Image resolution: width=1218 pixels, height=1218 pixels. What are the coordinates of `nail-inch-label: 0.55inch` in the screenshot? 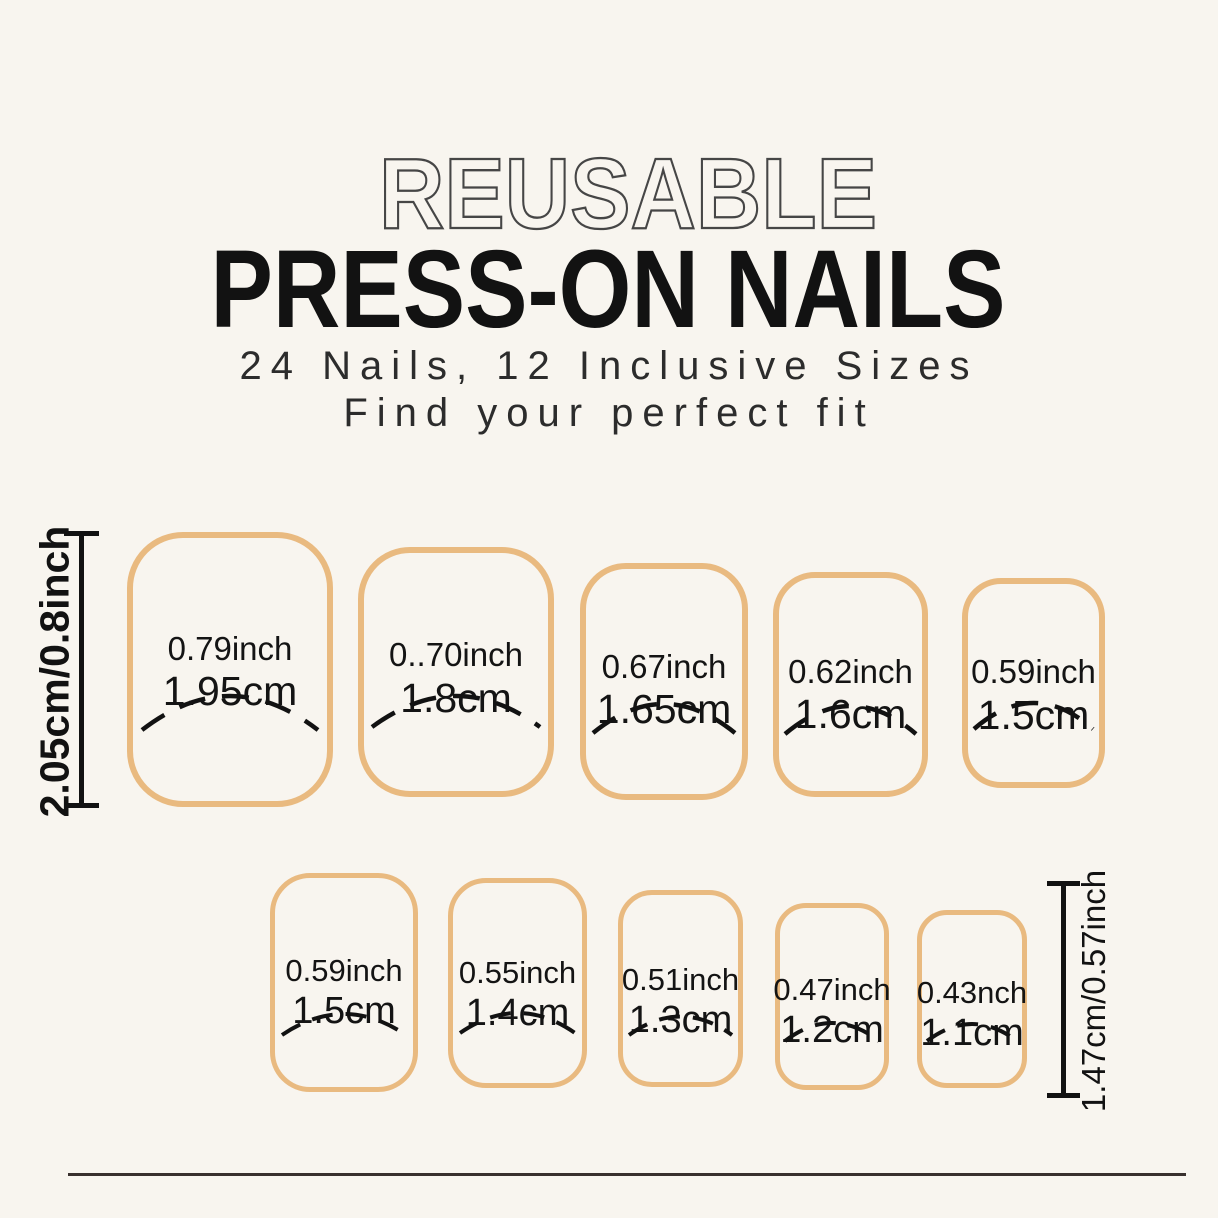 It's located at (517, 972).